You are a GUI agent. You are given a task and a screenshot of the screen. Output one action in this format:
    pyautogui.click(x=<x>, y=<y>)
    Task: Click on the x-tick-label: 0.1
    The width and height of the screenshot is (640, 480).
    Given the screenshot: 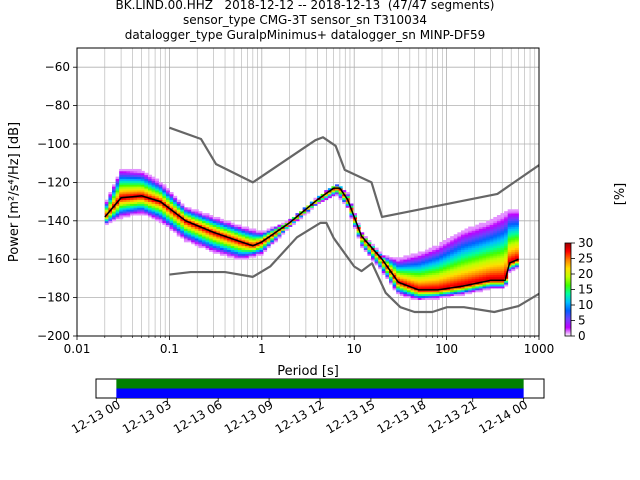 What is the action you would take?
    pyautogui.click(x=169, y=349)
    